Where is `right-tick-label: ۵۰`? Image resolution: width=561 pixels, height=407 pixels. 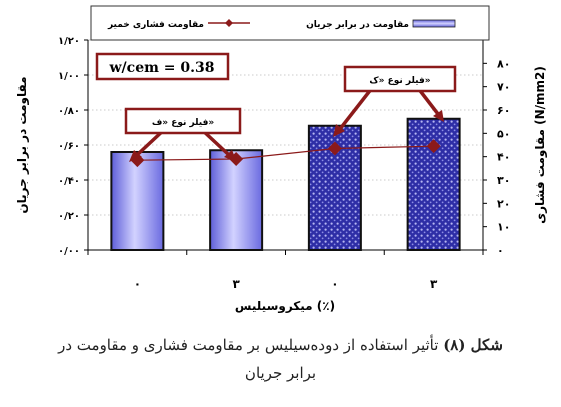 right-tick-label: ۵۰ is located at coordinates (503, 133).